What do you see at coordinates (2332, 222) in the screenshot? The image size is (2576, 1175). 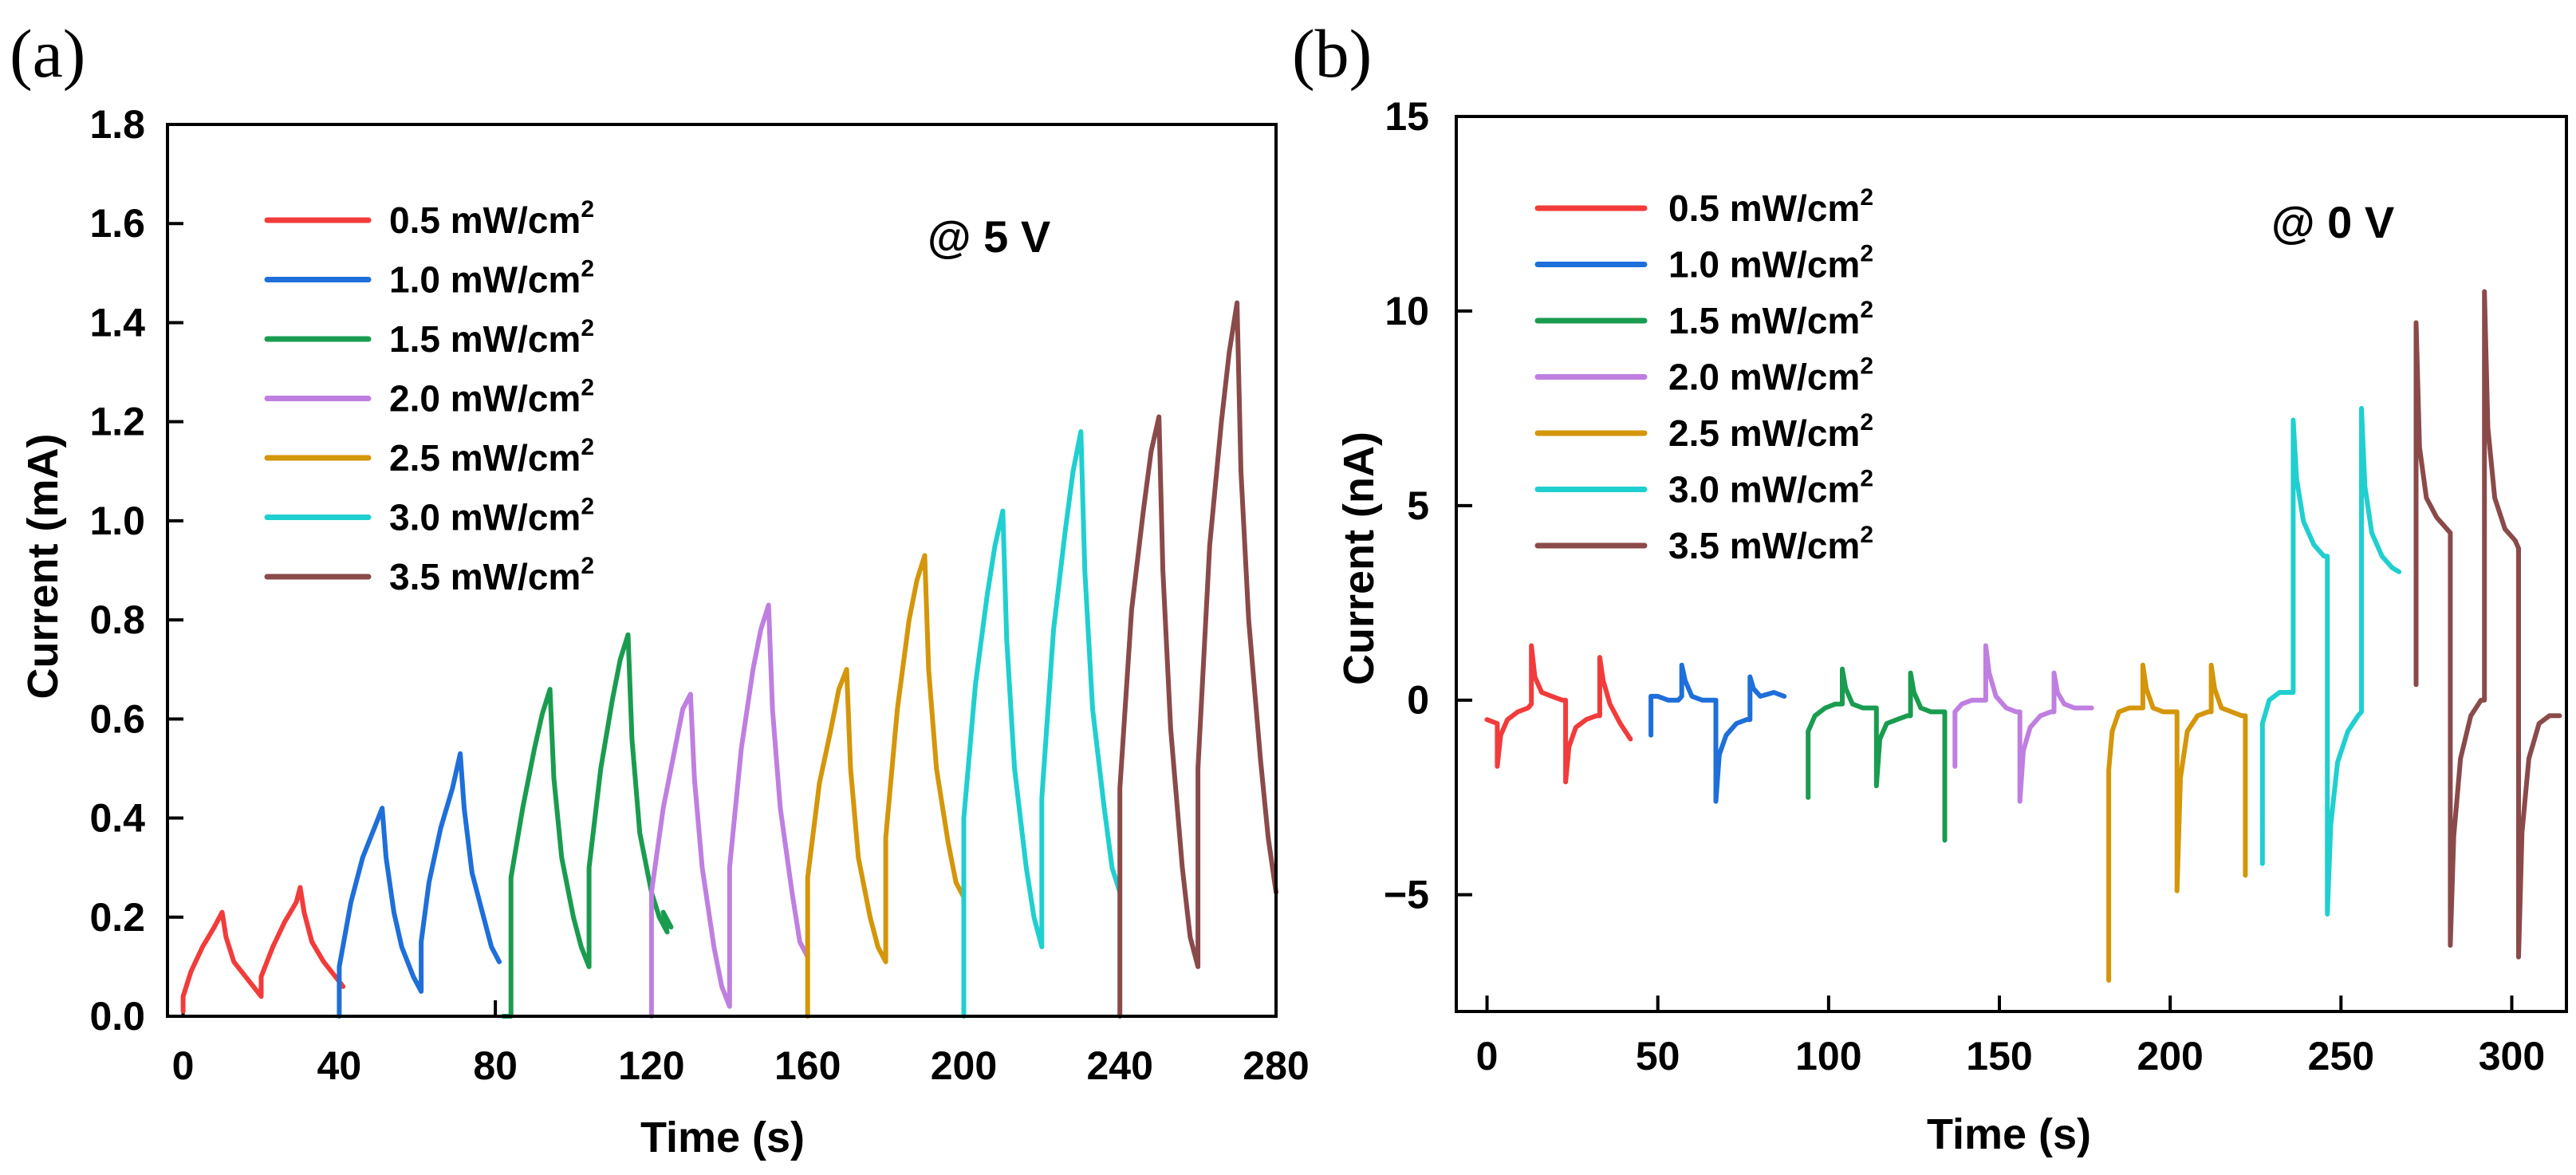 I see `panel-b-bias-annotation: @ 0 V` at bounding box center [2332, 222].